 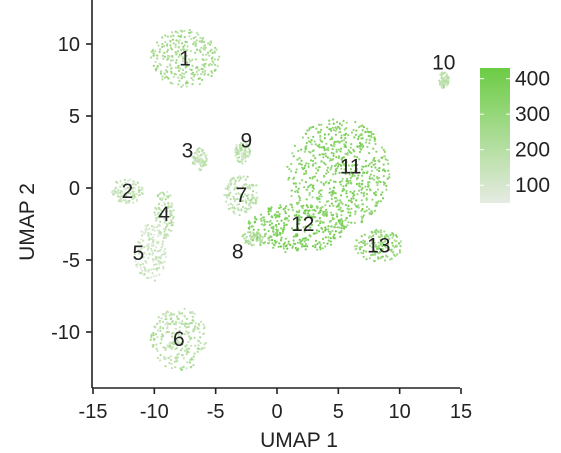 I want to click on cluster-label-3: 3, so click(x=188, y=151).